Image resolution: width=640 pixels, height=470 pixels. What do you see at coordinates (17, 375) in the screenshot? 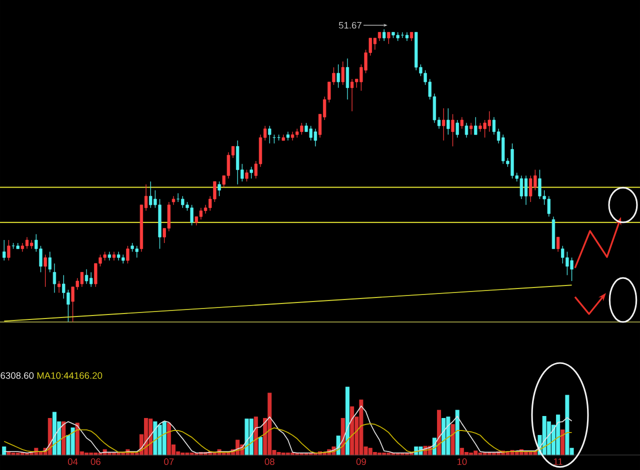
I see `text: 6308.60` at bounding box center [17, 375].